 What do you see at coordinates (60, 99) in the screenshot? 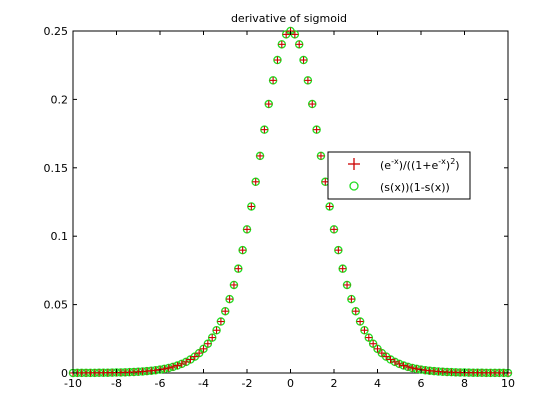
I see `y-tick-label: 0.2` at bounding box center [60, 99].